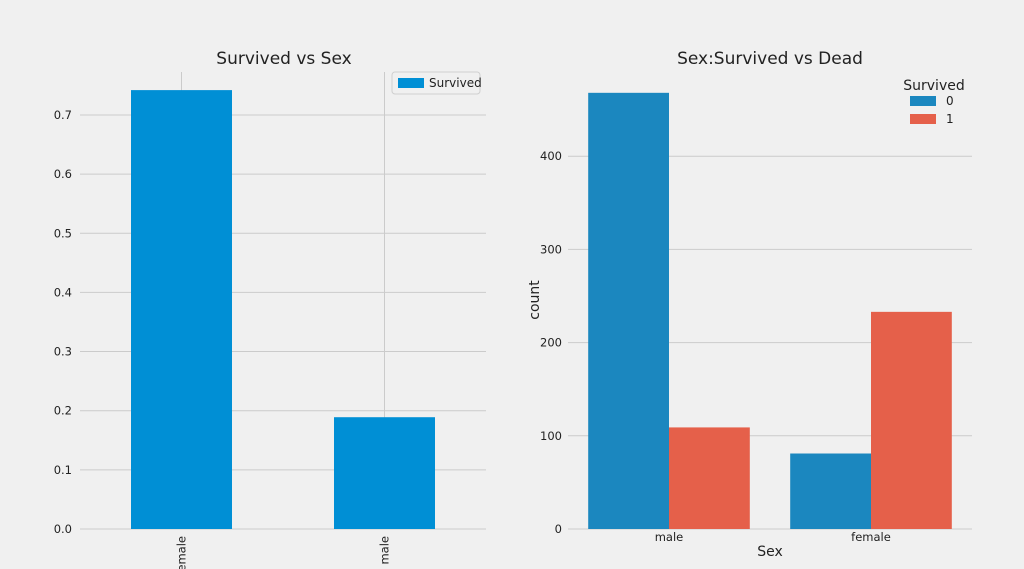 The height and width of the screenshot is (569, 1024). What do you see at coordinates (283, 552) in the screenshot?
I see `x-tick-labels-left: female male` at bounding box center [283, 552].